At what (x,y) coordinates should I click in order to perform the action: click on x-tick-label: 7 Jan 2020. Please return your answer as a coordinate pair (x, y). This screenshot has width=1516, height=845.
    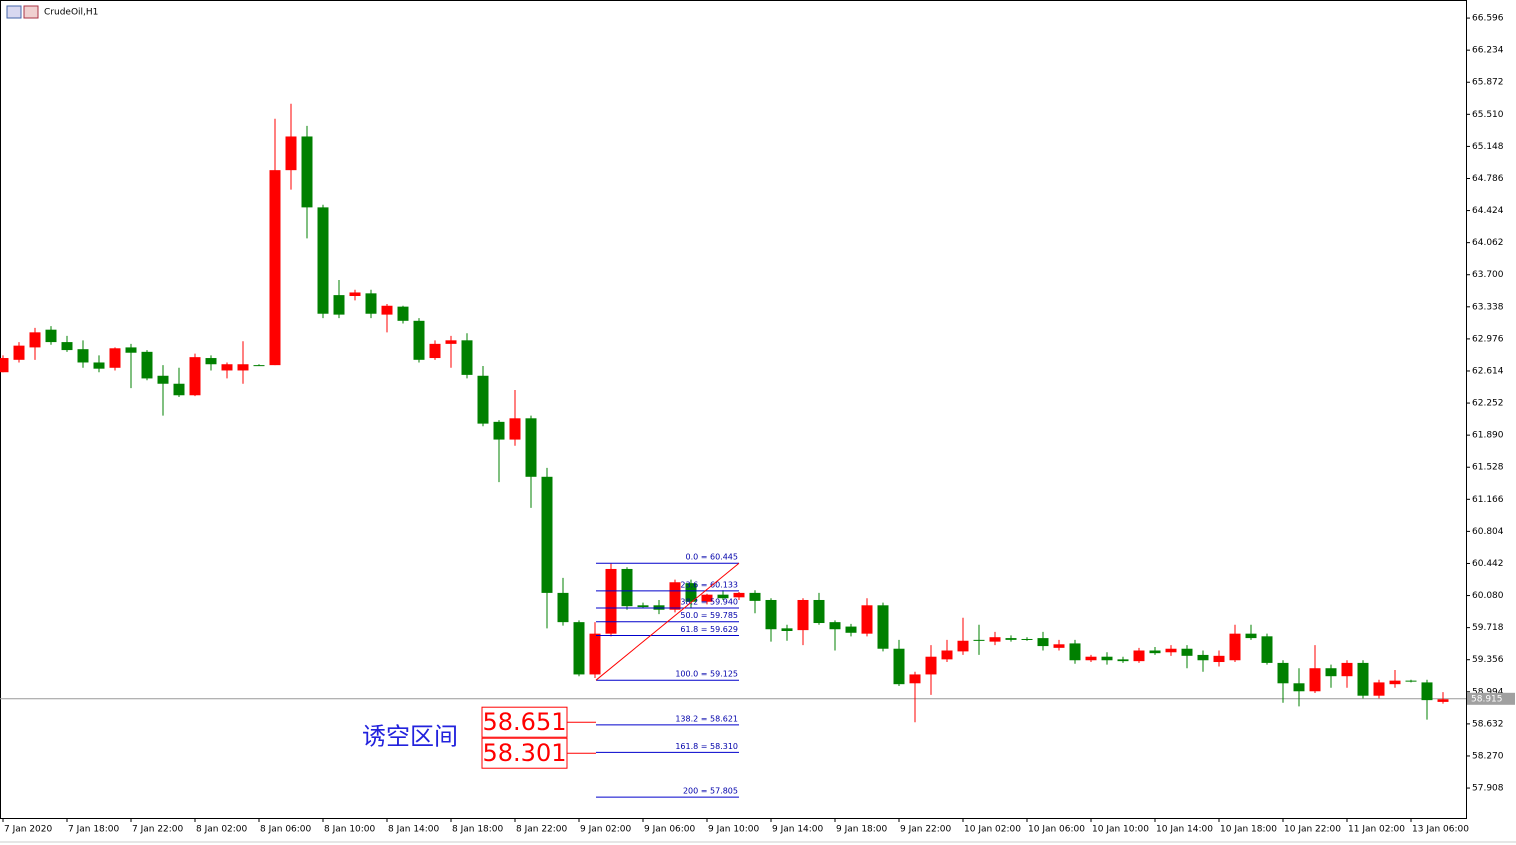
    Looking at the image, I should click on (28, 830).